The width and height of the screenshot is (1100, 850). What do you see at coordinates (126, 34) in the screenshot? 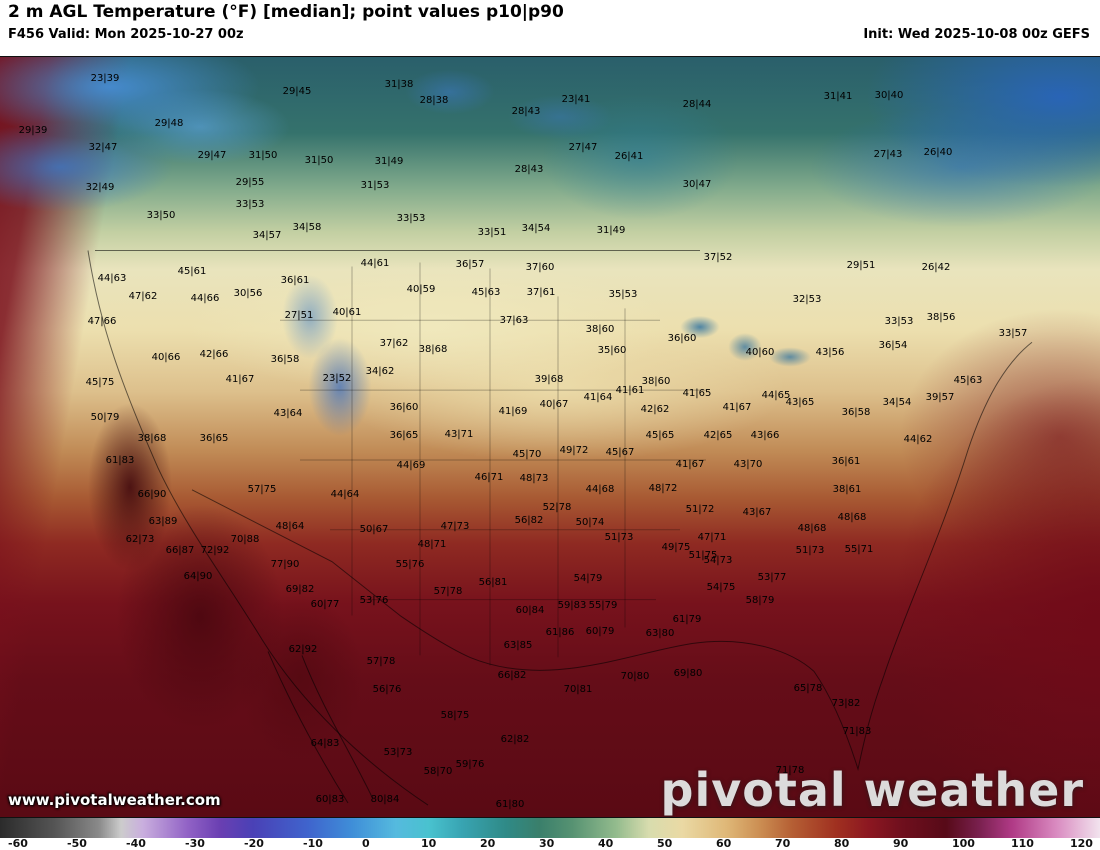
I see `valid-time-label: F456 Valid: Mon 2025-10-27 00z` at bounding box center [126, 34].